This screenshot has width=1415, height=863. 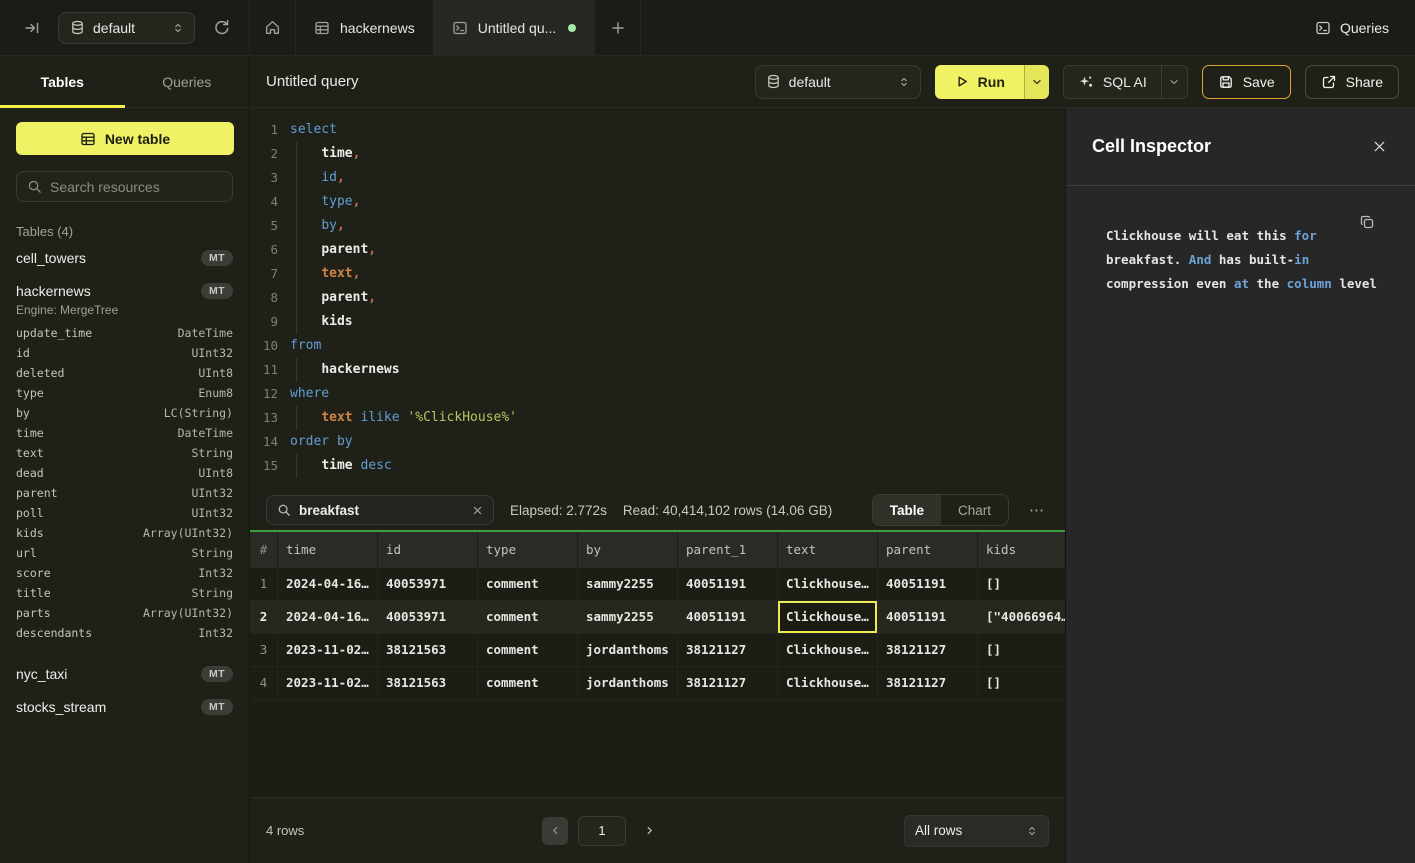 I want to click on save-button: Save, so click(x=1246, y=81).